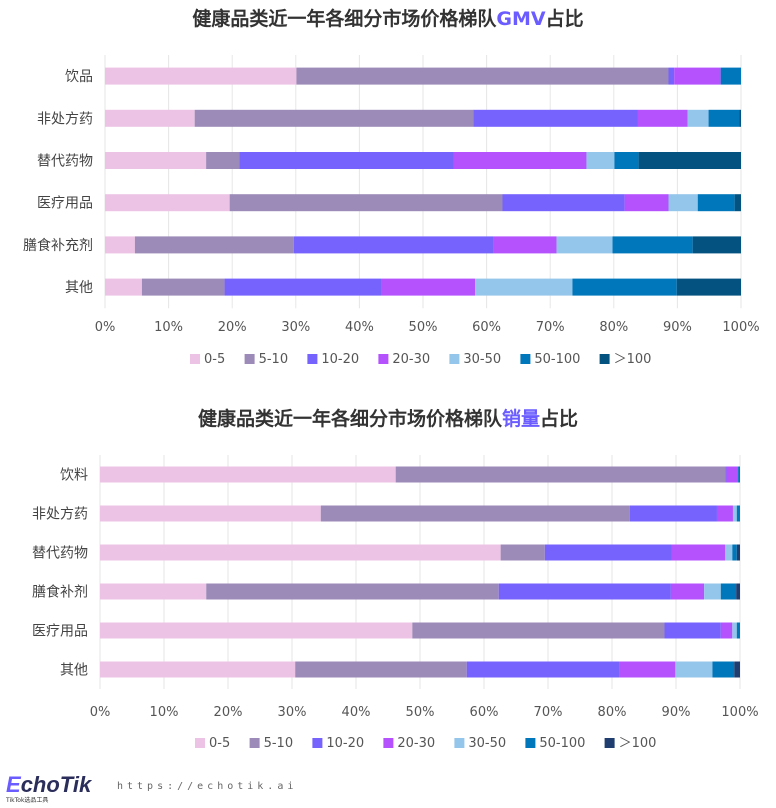  I want to click on x-tick-label: 20%, so click(228, 712).